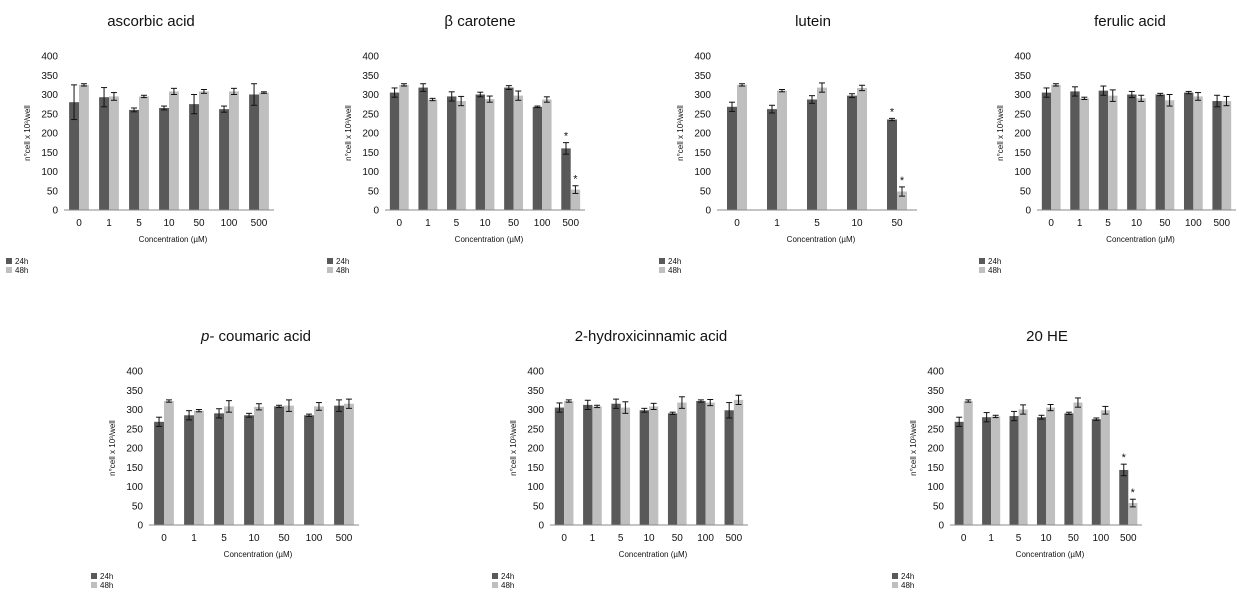 This screenshot has height=596, width=1236. What do you see at coordinates (813, 21) in the screenshot?
I see `chart-title: lutein` at bounding box center [813, 21].